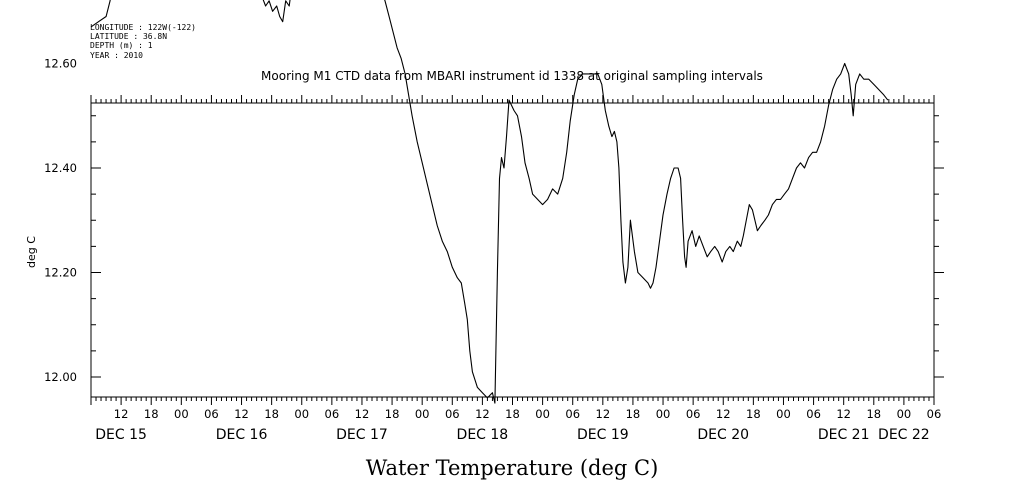 The height and width of the screenshot is (504, 1009). I want to click on y-tick-label: 12.20, so click(60, 273).